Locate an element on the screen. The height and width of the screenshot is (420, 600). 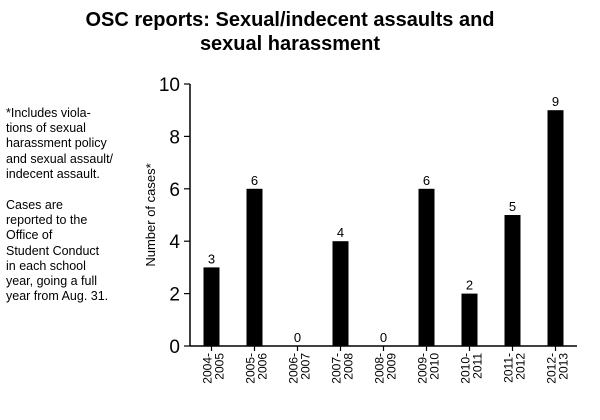
x-tick-label: 2005-2006 is located at coordinates (257, 368).